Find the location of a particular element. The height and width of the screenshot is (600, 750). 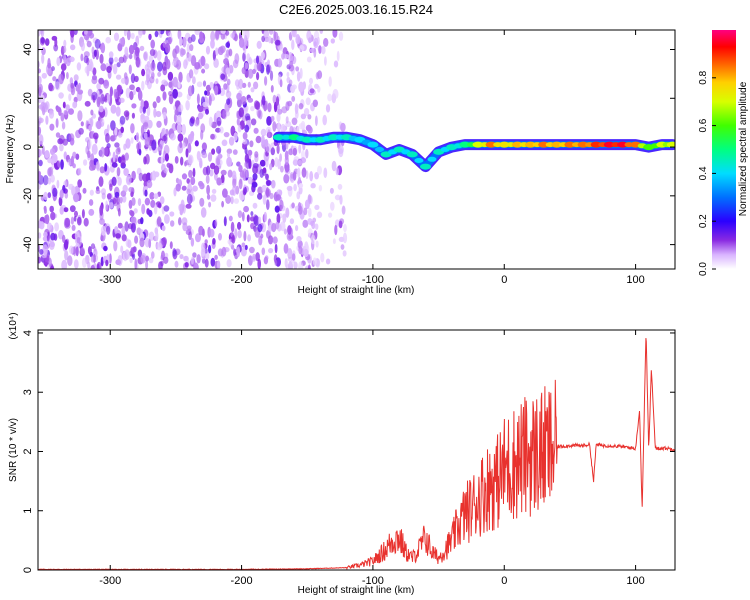

x-tick-label: 100 is located at coordinates (635, 280).